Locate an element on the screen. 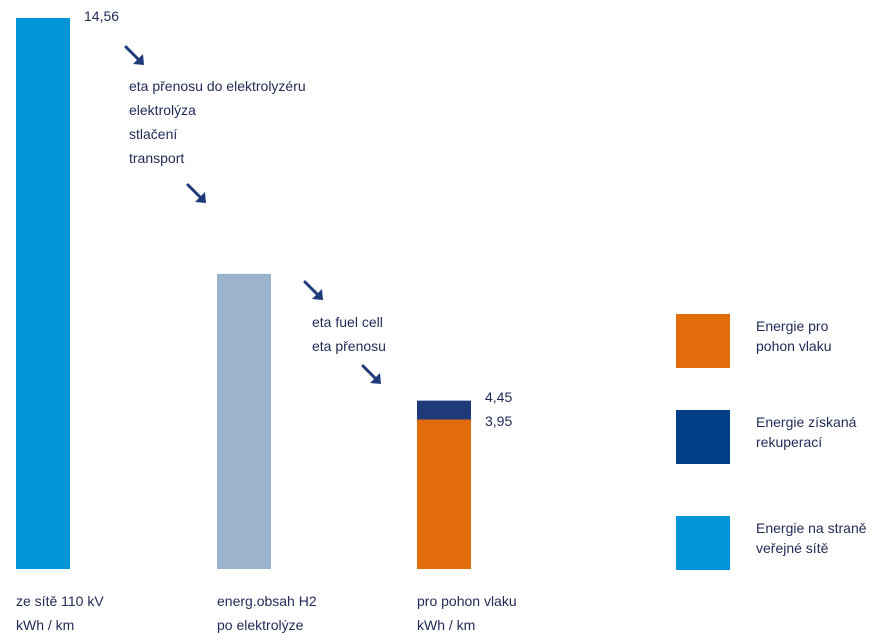 This screenshot has width=883, height=635. category-label: pro pohon vlaku is located at coordinates (467, 601).